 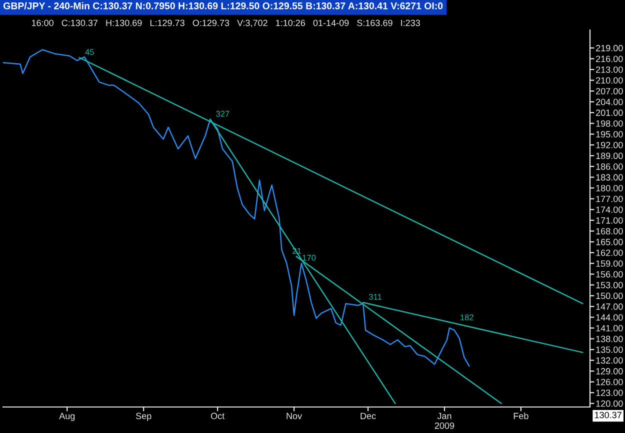 I want to click on x-tick-label: Feb, so click(x=521, y=416).